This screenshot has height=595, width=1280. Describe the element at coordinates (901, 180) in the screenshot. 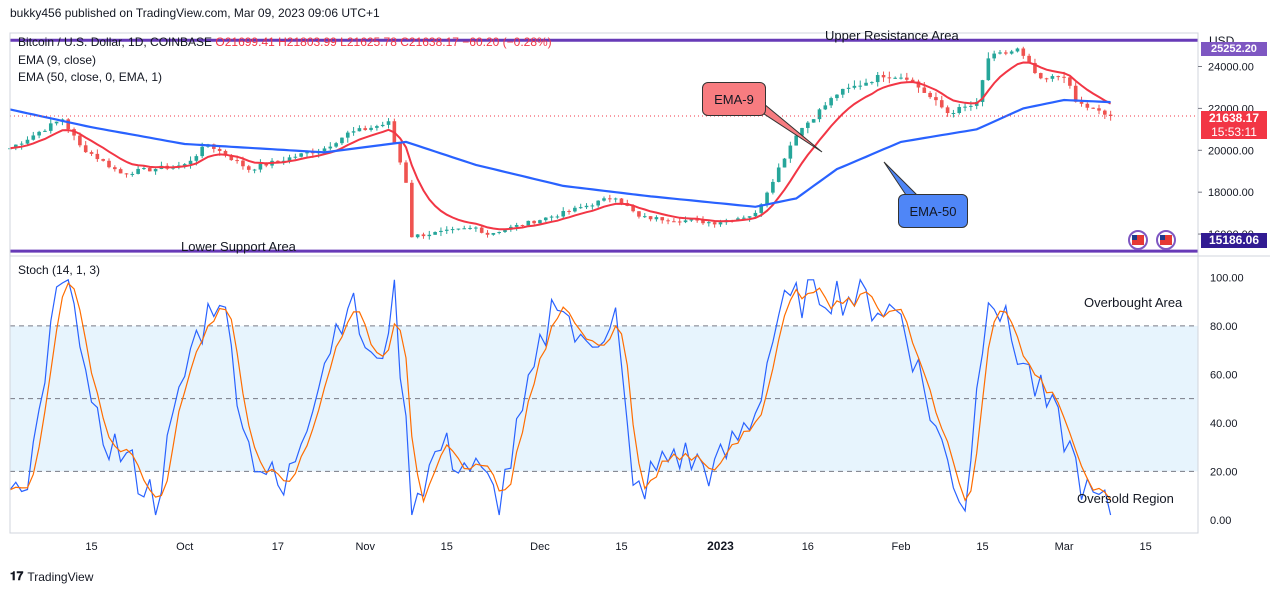

I see `ema50-pointer` at that location.